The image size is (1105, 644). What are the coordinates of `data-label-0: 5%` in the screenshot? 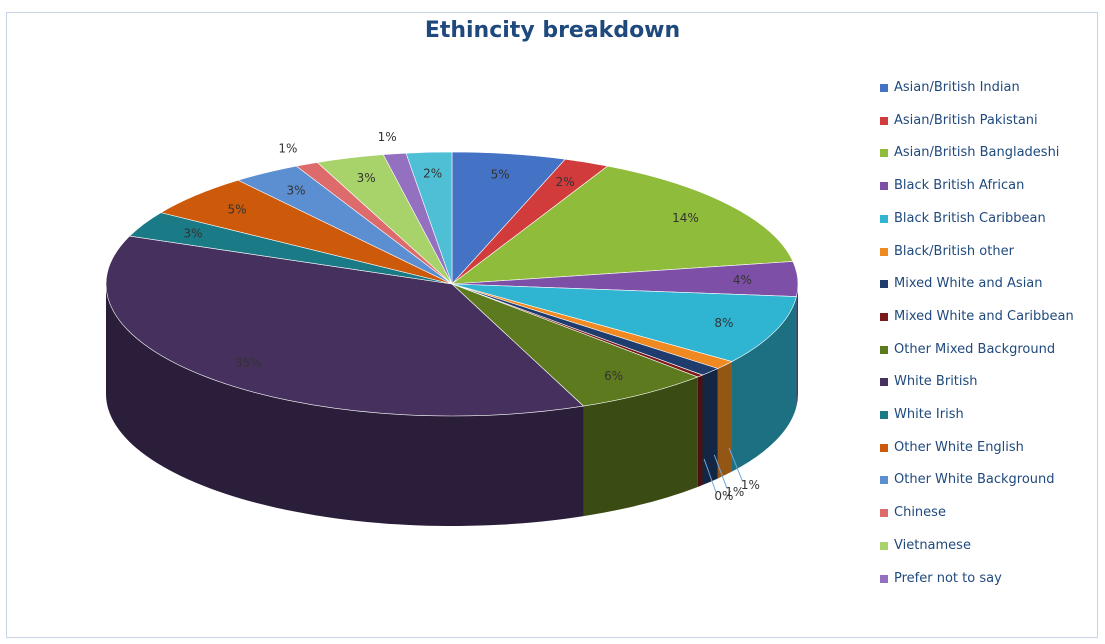 It's located at (500, 175).